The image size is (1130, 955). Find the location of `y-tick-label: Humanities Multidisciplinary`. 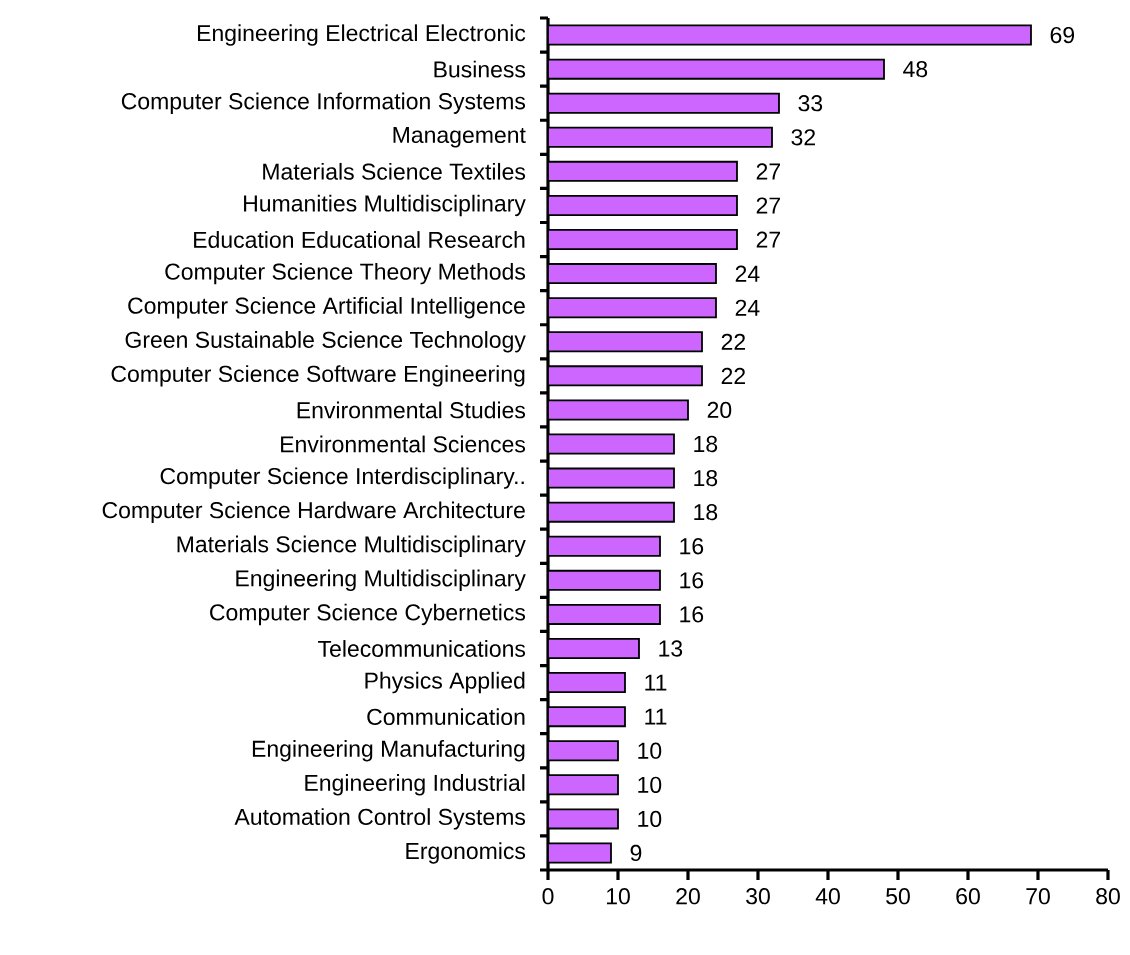

y-tick-label: Humanities Multidisciplinary is located at coordinates (385, 205).